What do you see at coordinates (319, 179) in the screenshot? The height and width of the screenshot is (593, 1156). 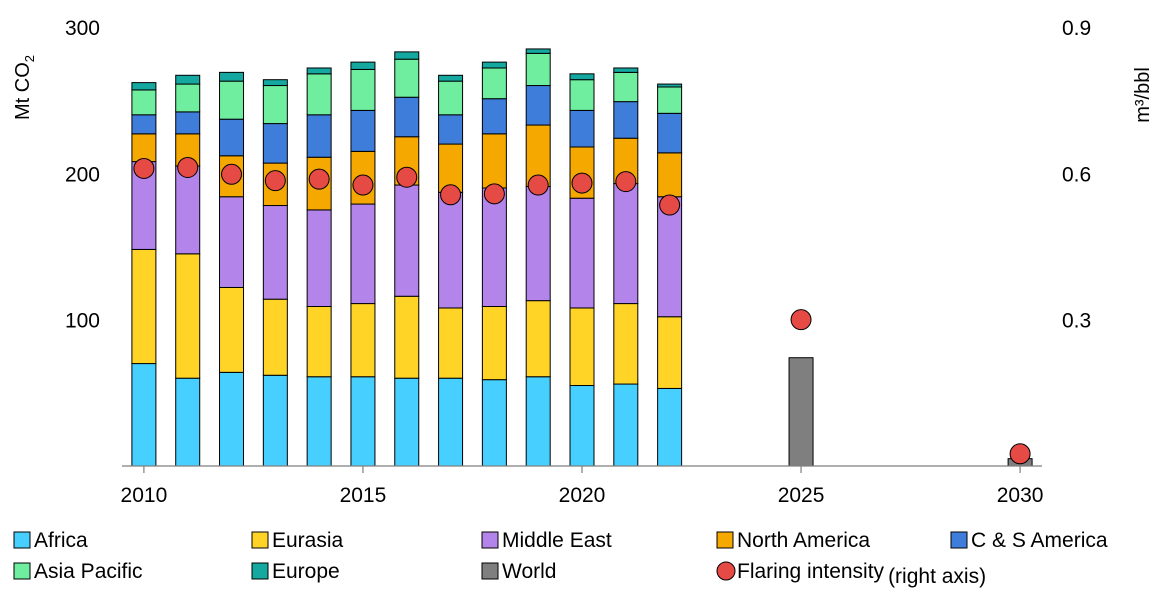 I see `intensity-marker-2014` at bounding box center [319, 179].